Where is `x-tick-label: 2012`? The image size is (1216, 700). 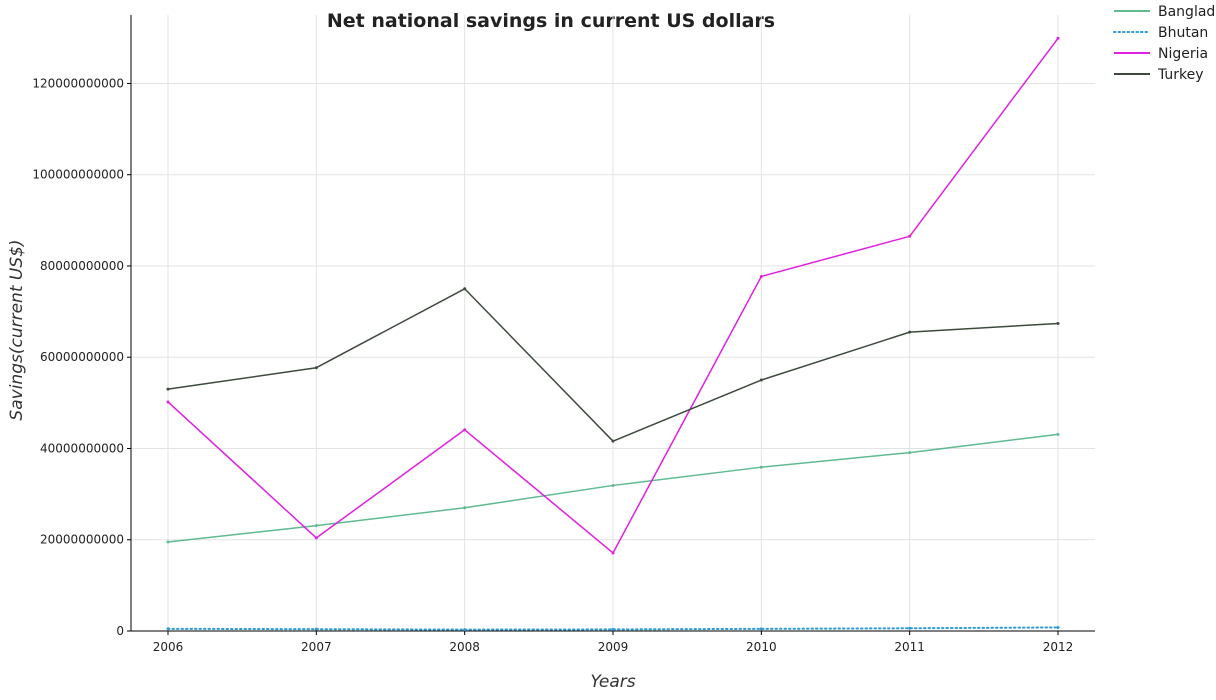
x-tick-label: 2012 is located at coordinates (1058, 647).